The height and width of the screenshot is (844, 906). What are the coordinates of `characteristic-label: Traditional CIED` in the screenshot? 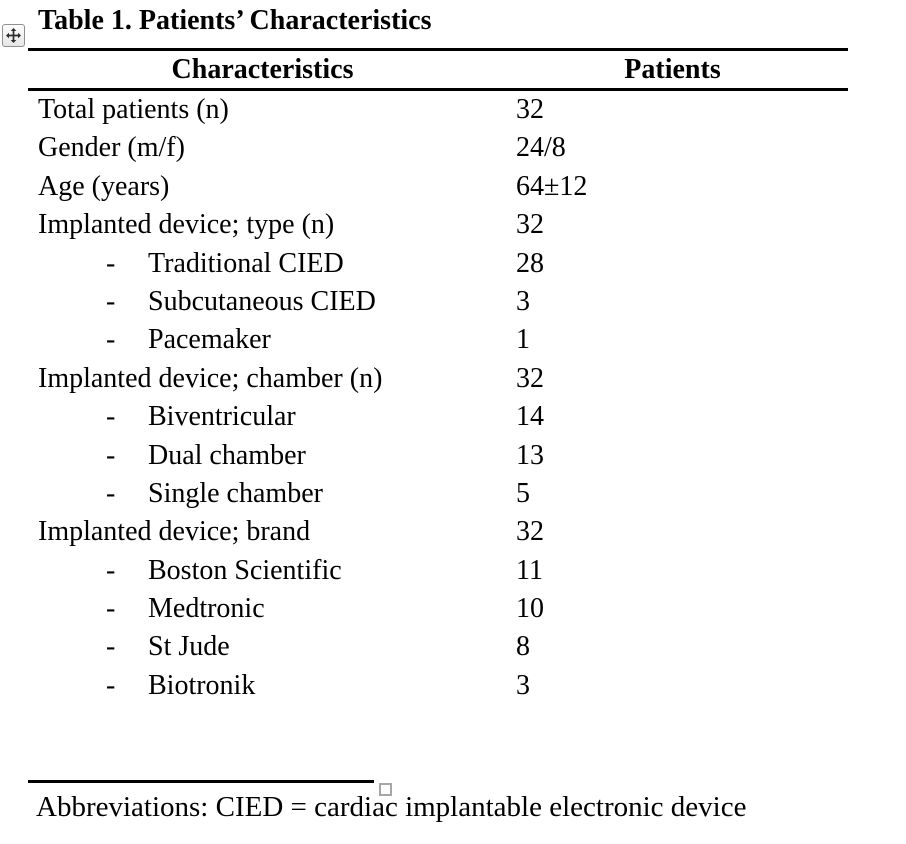 It's located at (246, 263).